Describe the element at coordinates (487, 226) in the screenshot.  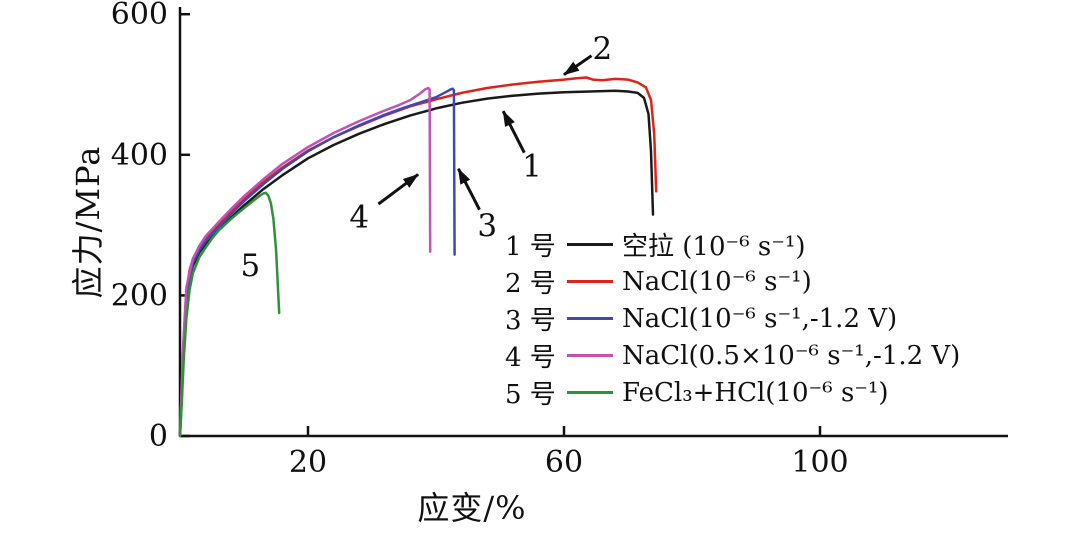
I see `annotation-label-3: 3` at that location.